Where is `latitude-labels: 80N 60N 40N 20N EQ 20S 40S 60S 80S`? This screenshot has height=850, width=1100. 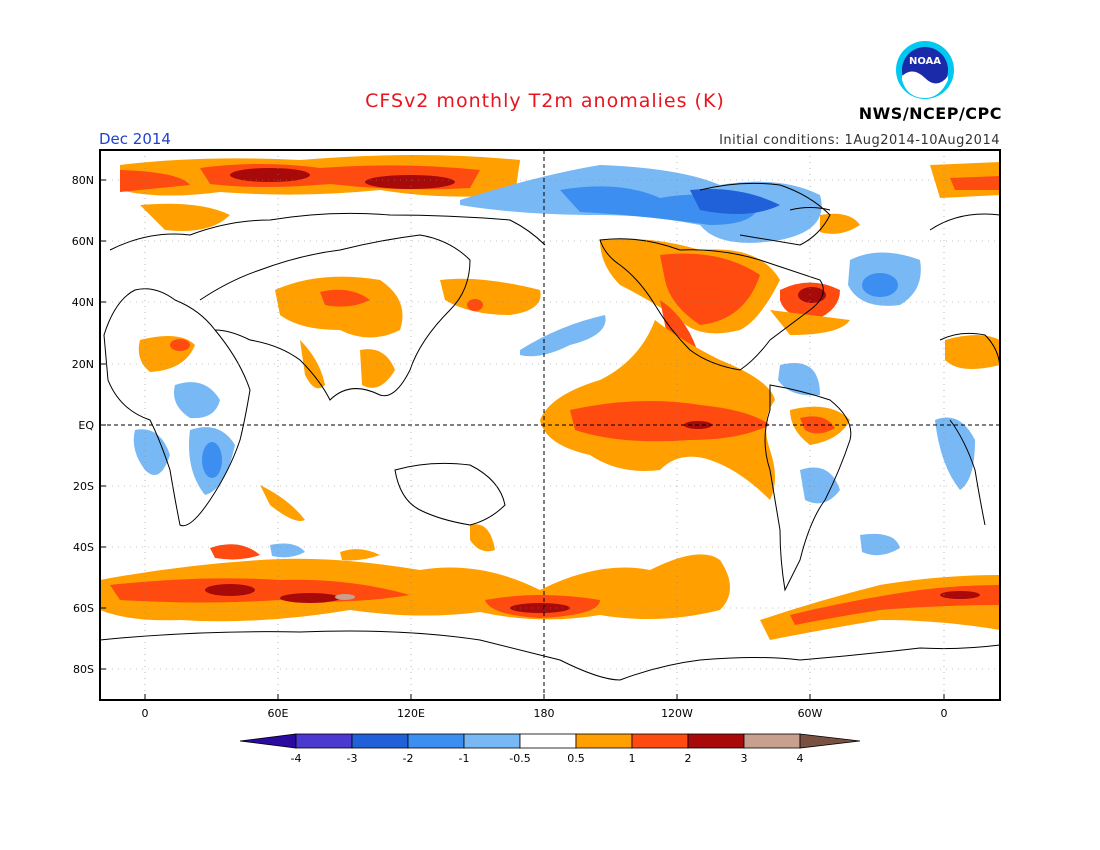
latitude-labels: 80N 60N 40N 20N EQ 20S 40S 60S 80S is located at coordinates (83, 425).